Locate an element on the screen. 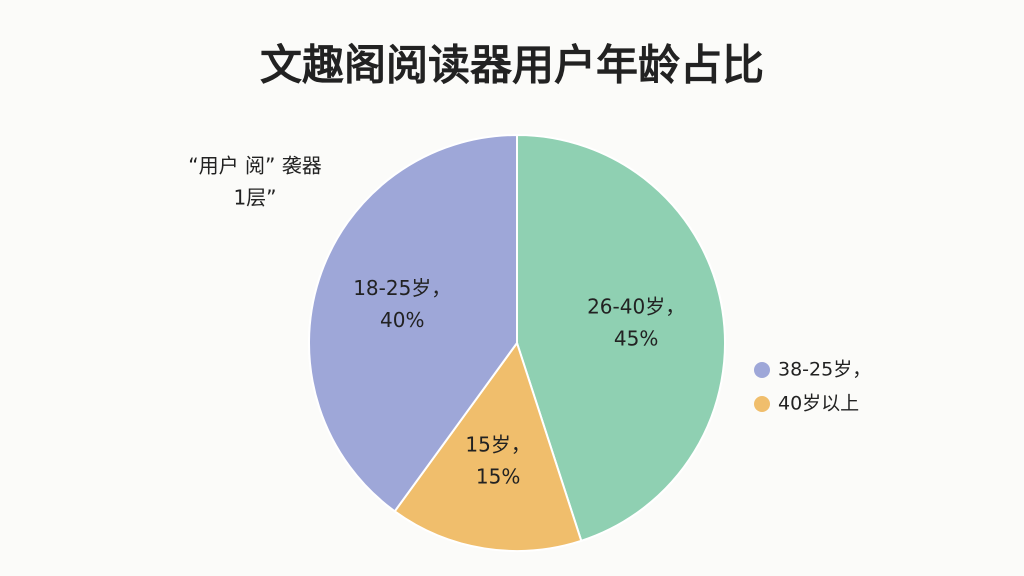  legend-label: 40岁以上 is located at coordinates (818, 404).